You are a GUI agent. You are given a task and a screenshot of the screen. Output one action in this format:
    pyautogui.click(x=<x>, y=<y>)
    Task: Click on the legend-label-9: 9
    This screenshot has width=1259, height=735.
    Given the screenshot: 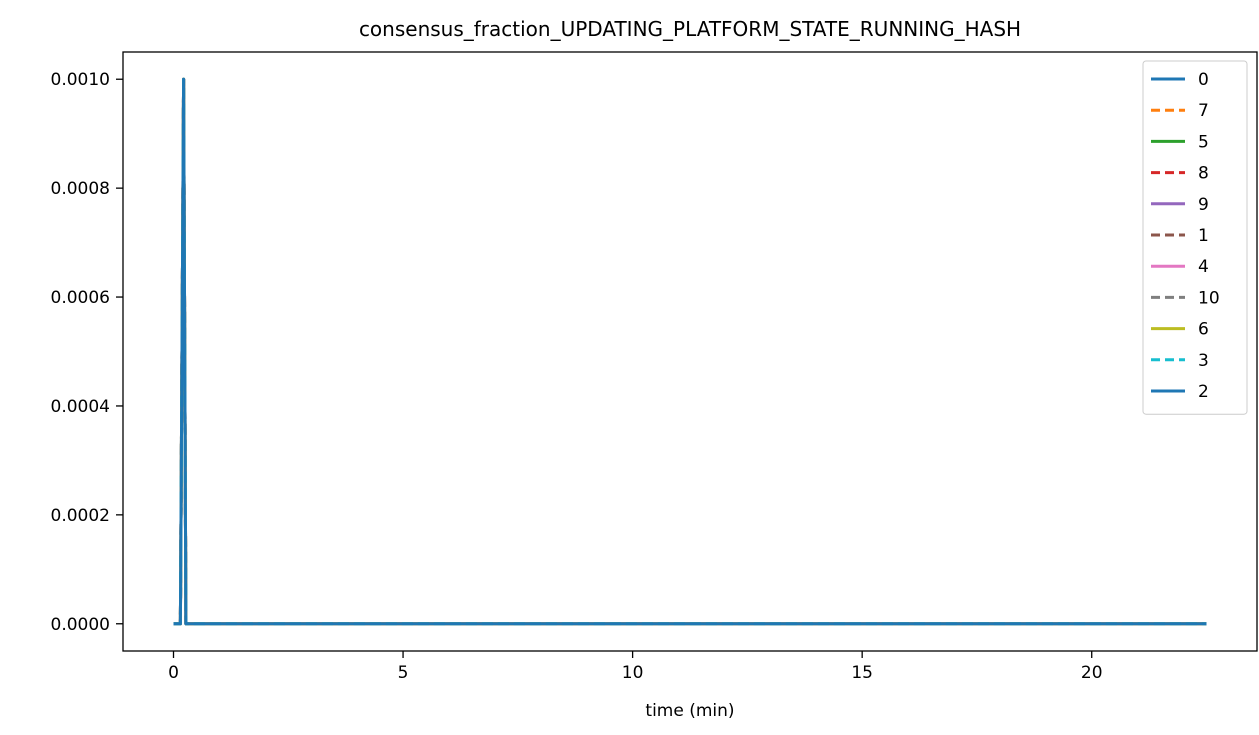 What is the action you would take?
    pyautogui.click(x=1203, y=205)
    